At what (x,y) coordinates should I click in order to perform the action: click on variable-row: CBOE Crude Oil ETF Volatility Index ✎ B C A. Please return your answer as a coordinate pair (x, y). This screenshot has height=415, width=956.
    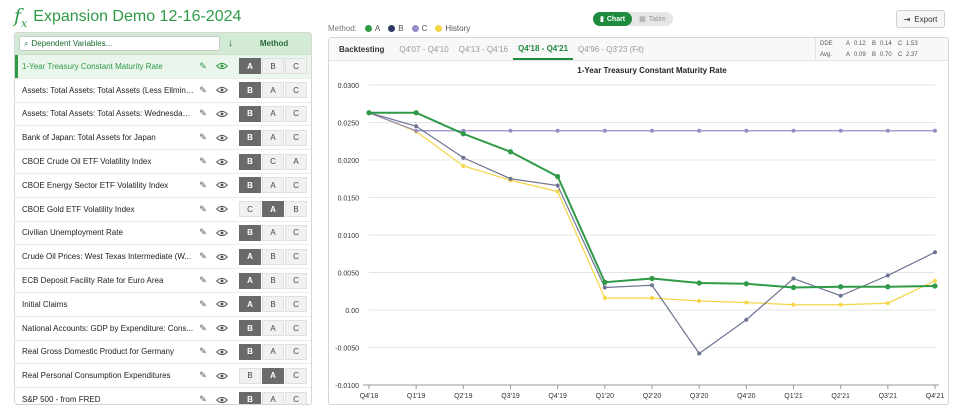
    Looking at the image, I should click on (163, 162).